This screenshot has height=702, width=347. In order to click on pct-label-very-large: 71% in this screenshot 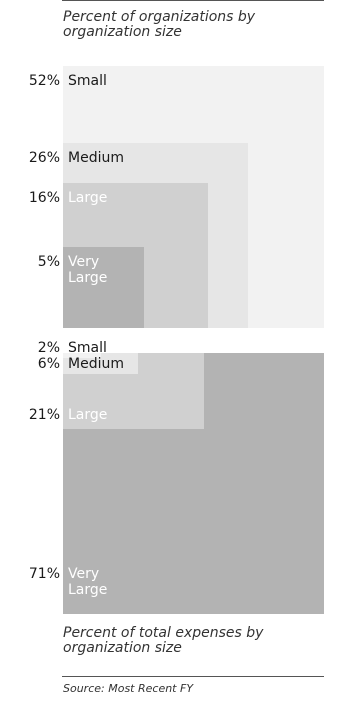, I will do `click(44, 574)`.